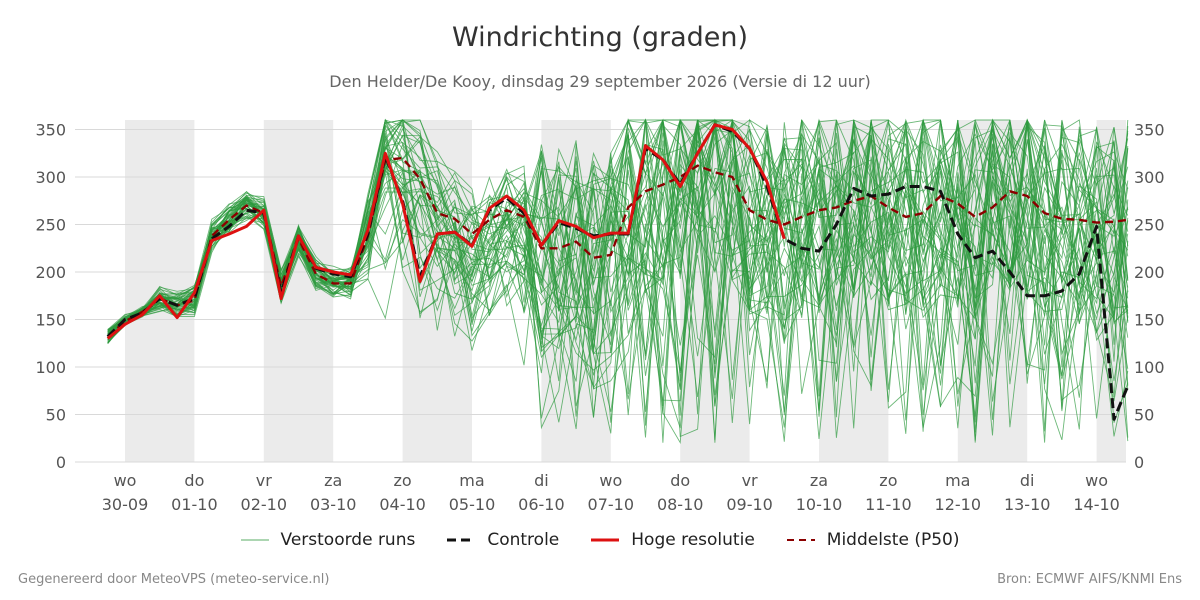 The height and width of the screenshot is (600, 1200). What do you see at coordinates (194, 504) in the screenshot?
I see `x-tick-date: 01-10` at bounding box center [194, 504].